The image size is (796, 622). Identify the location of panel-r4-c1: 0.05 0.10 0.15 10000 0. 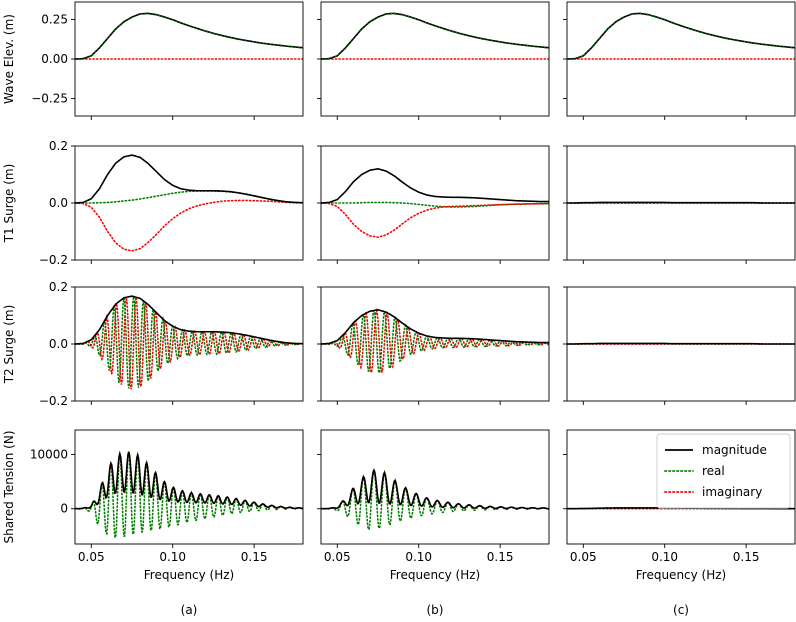
(167, 496).